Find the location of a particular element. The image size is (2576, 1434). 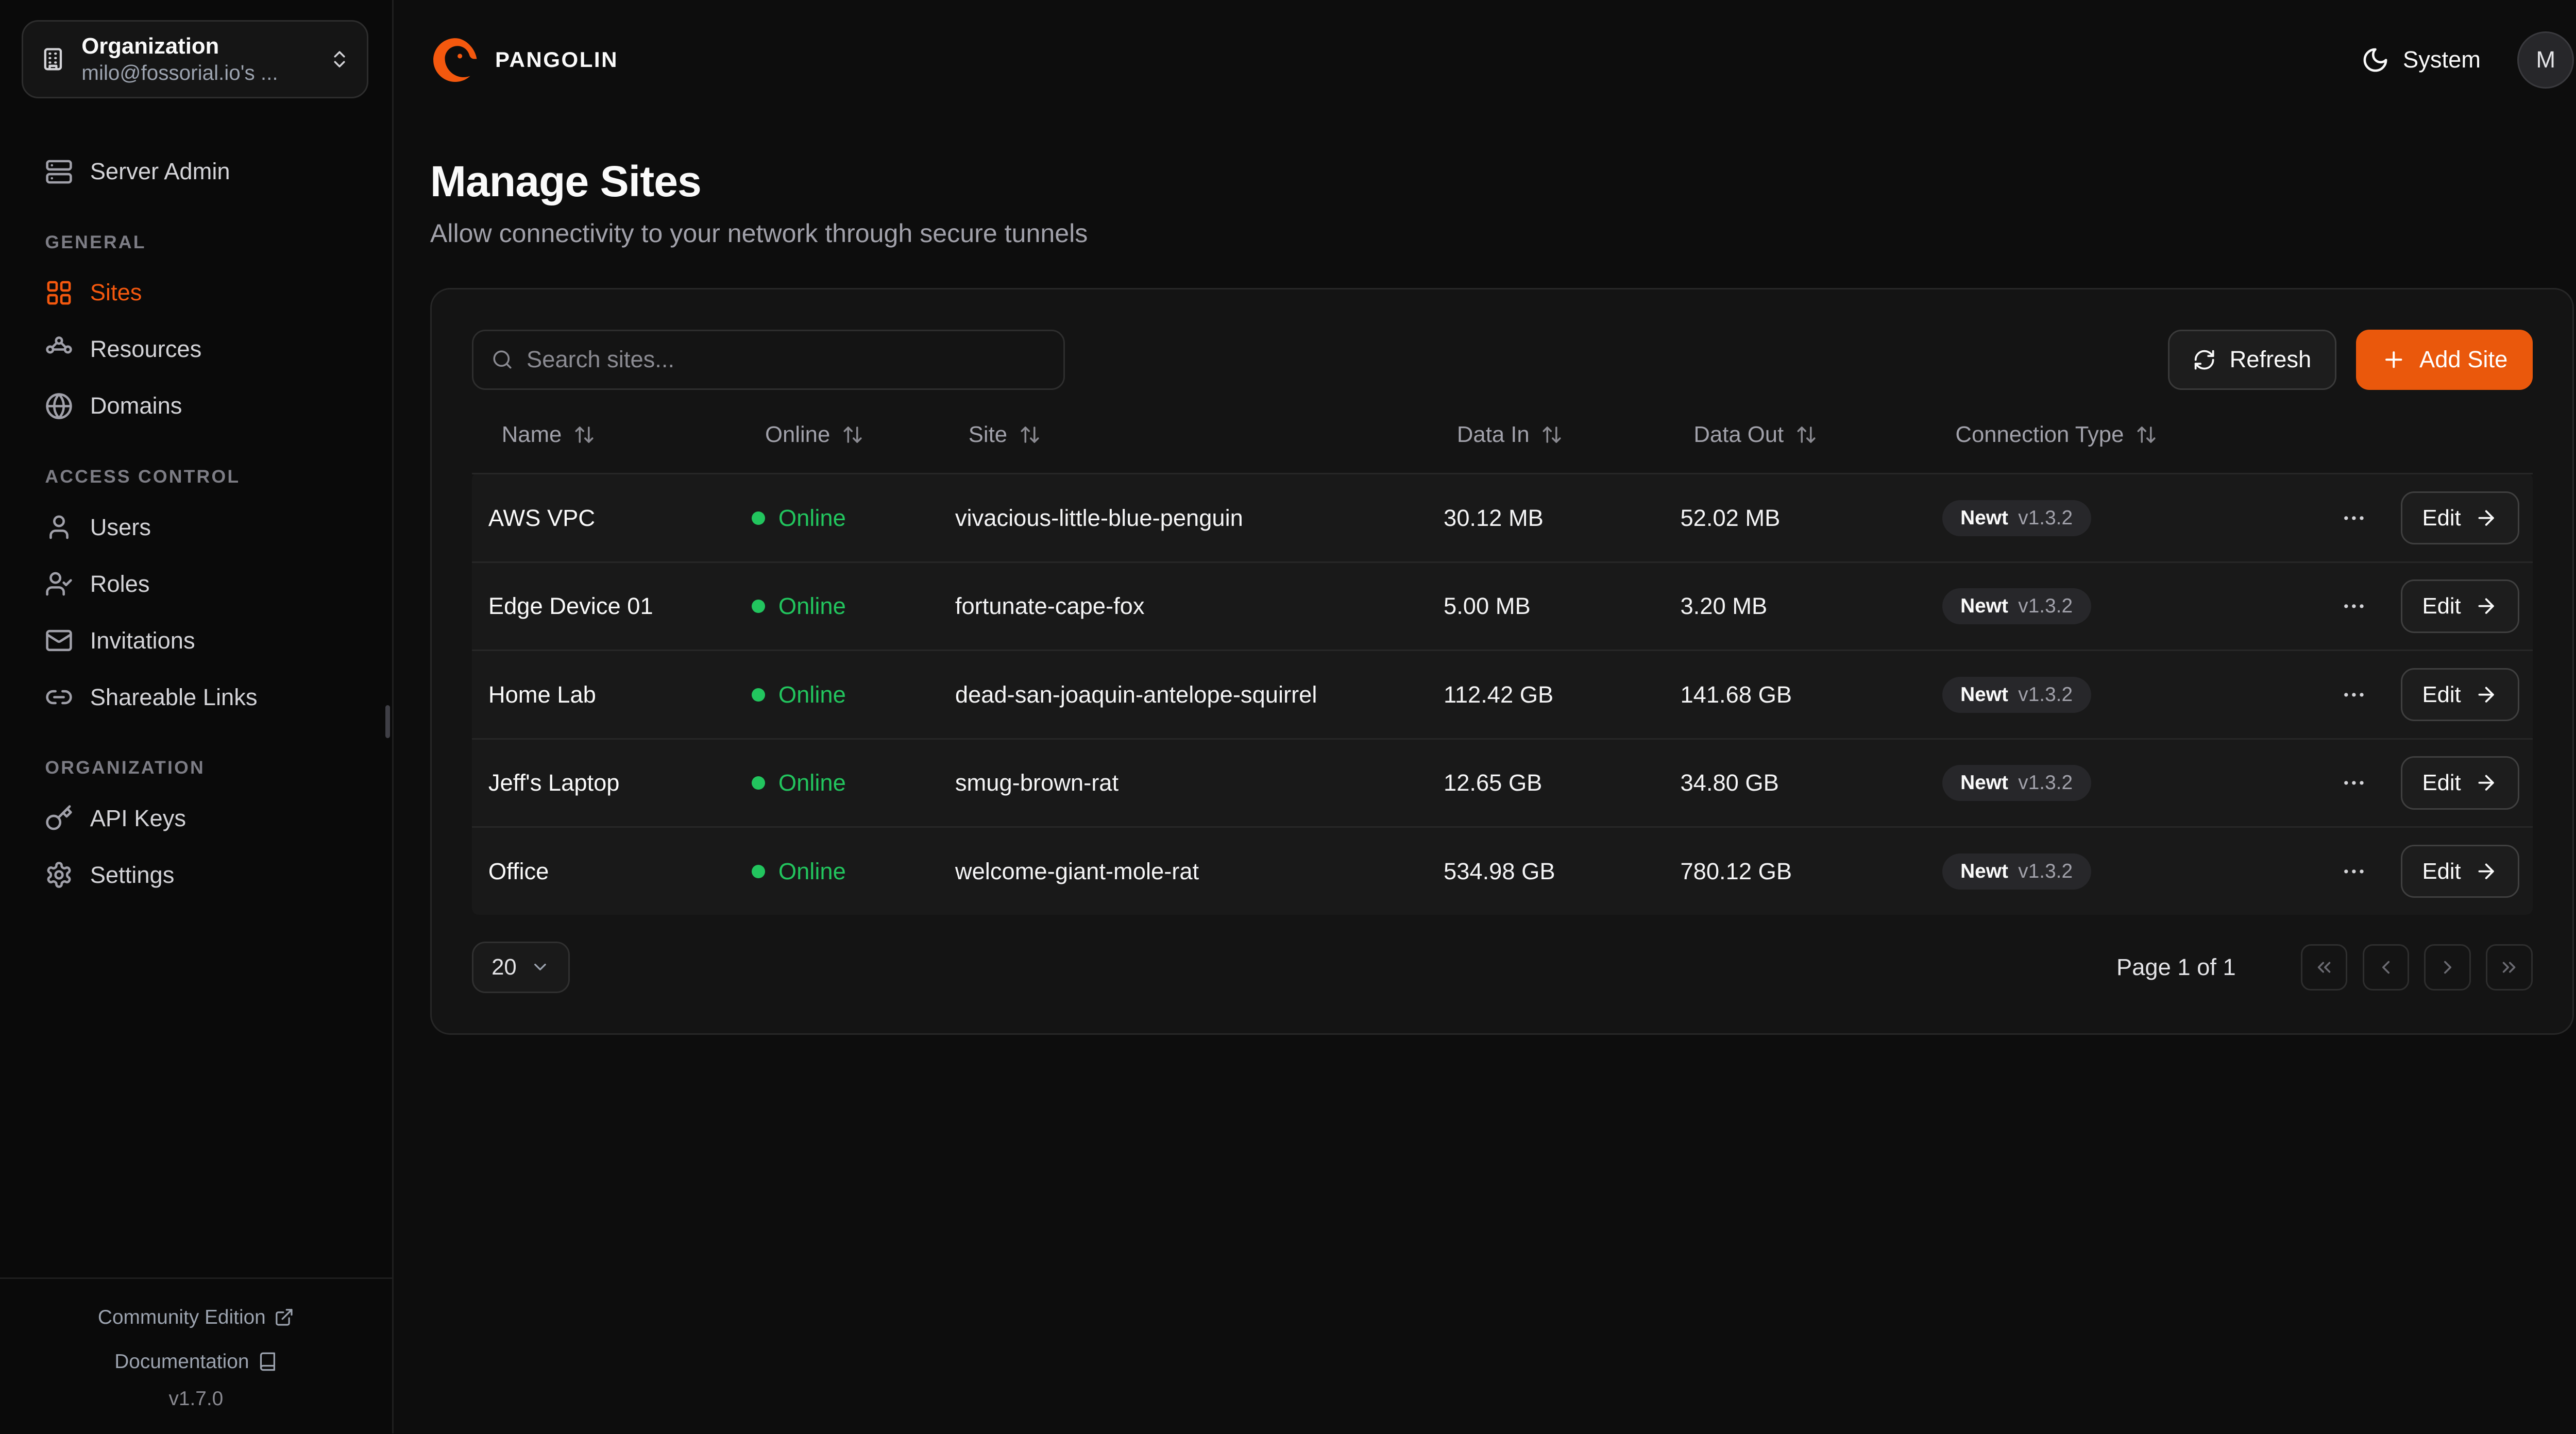

sort-header-online: Online is located at coordinates (837, 435).